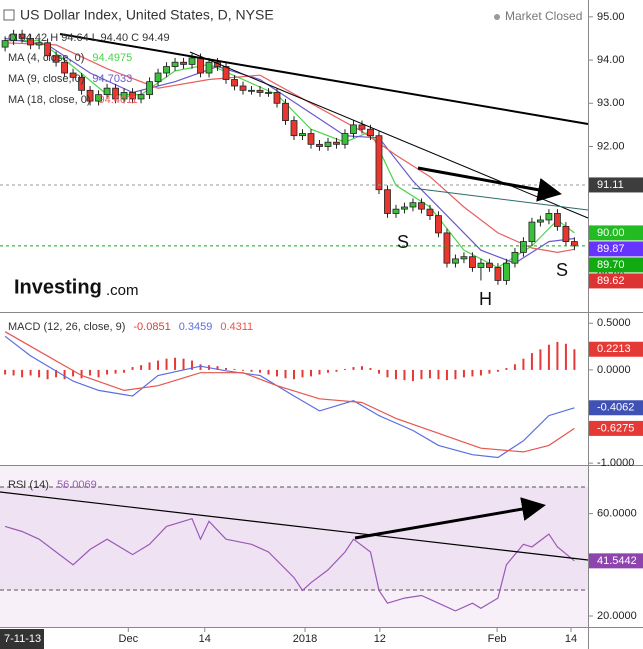 Image resolution: width=643 pixels, height=649 pixels. I want to click on chart-title: US Dollar Index, United States, D, NYSE, so click(147, 15).